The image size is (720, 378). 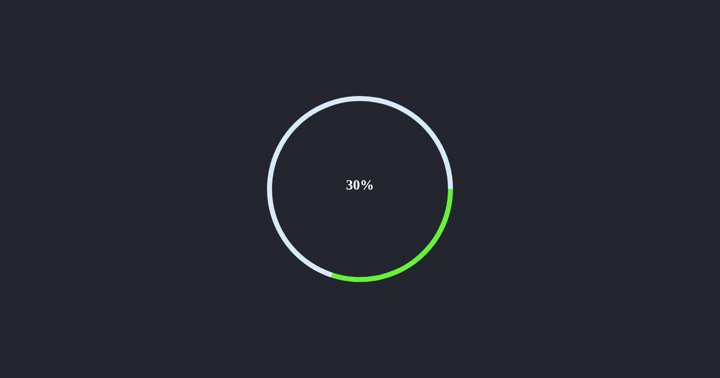 What do you see at coordinates (360, 186) in the screenshot?
I see `text: 30%` at bounding box center [360, 186].